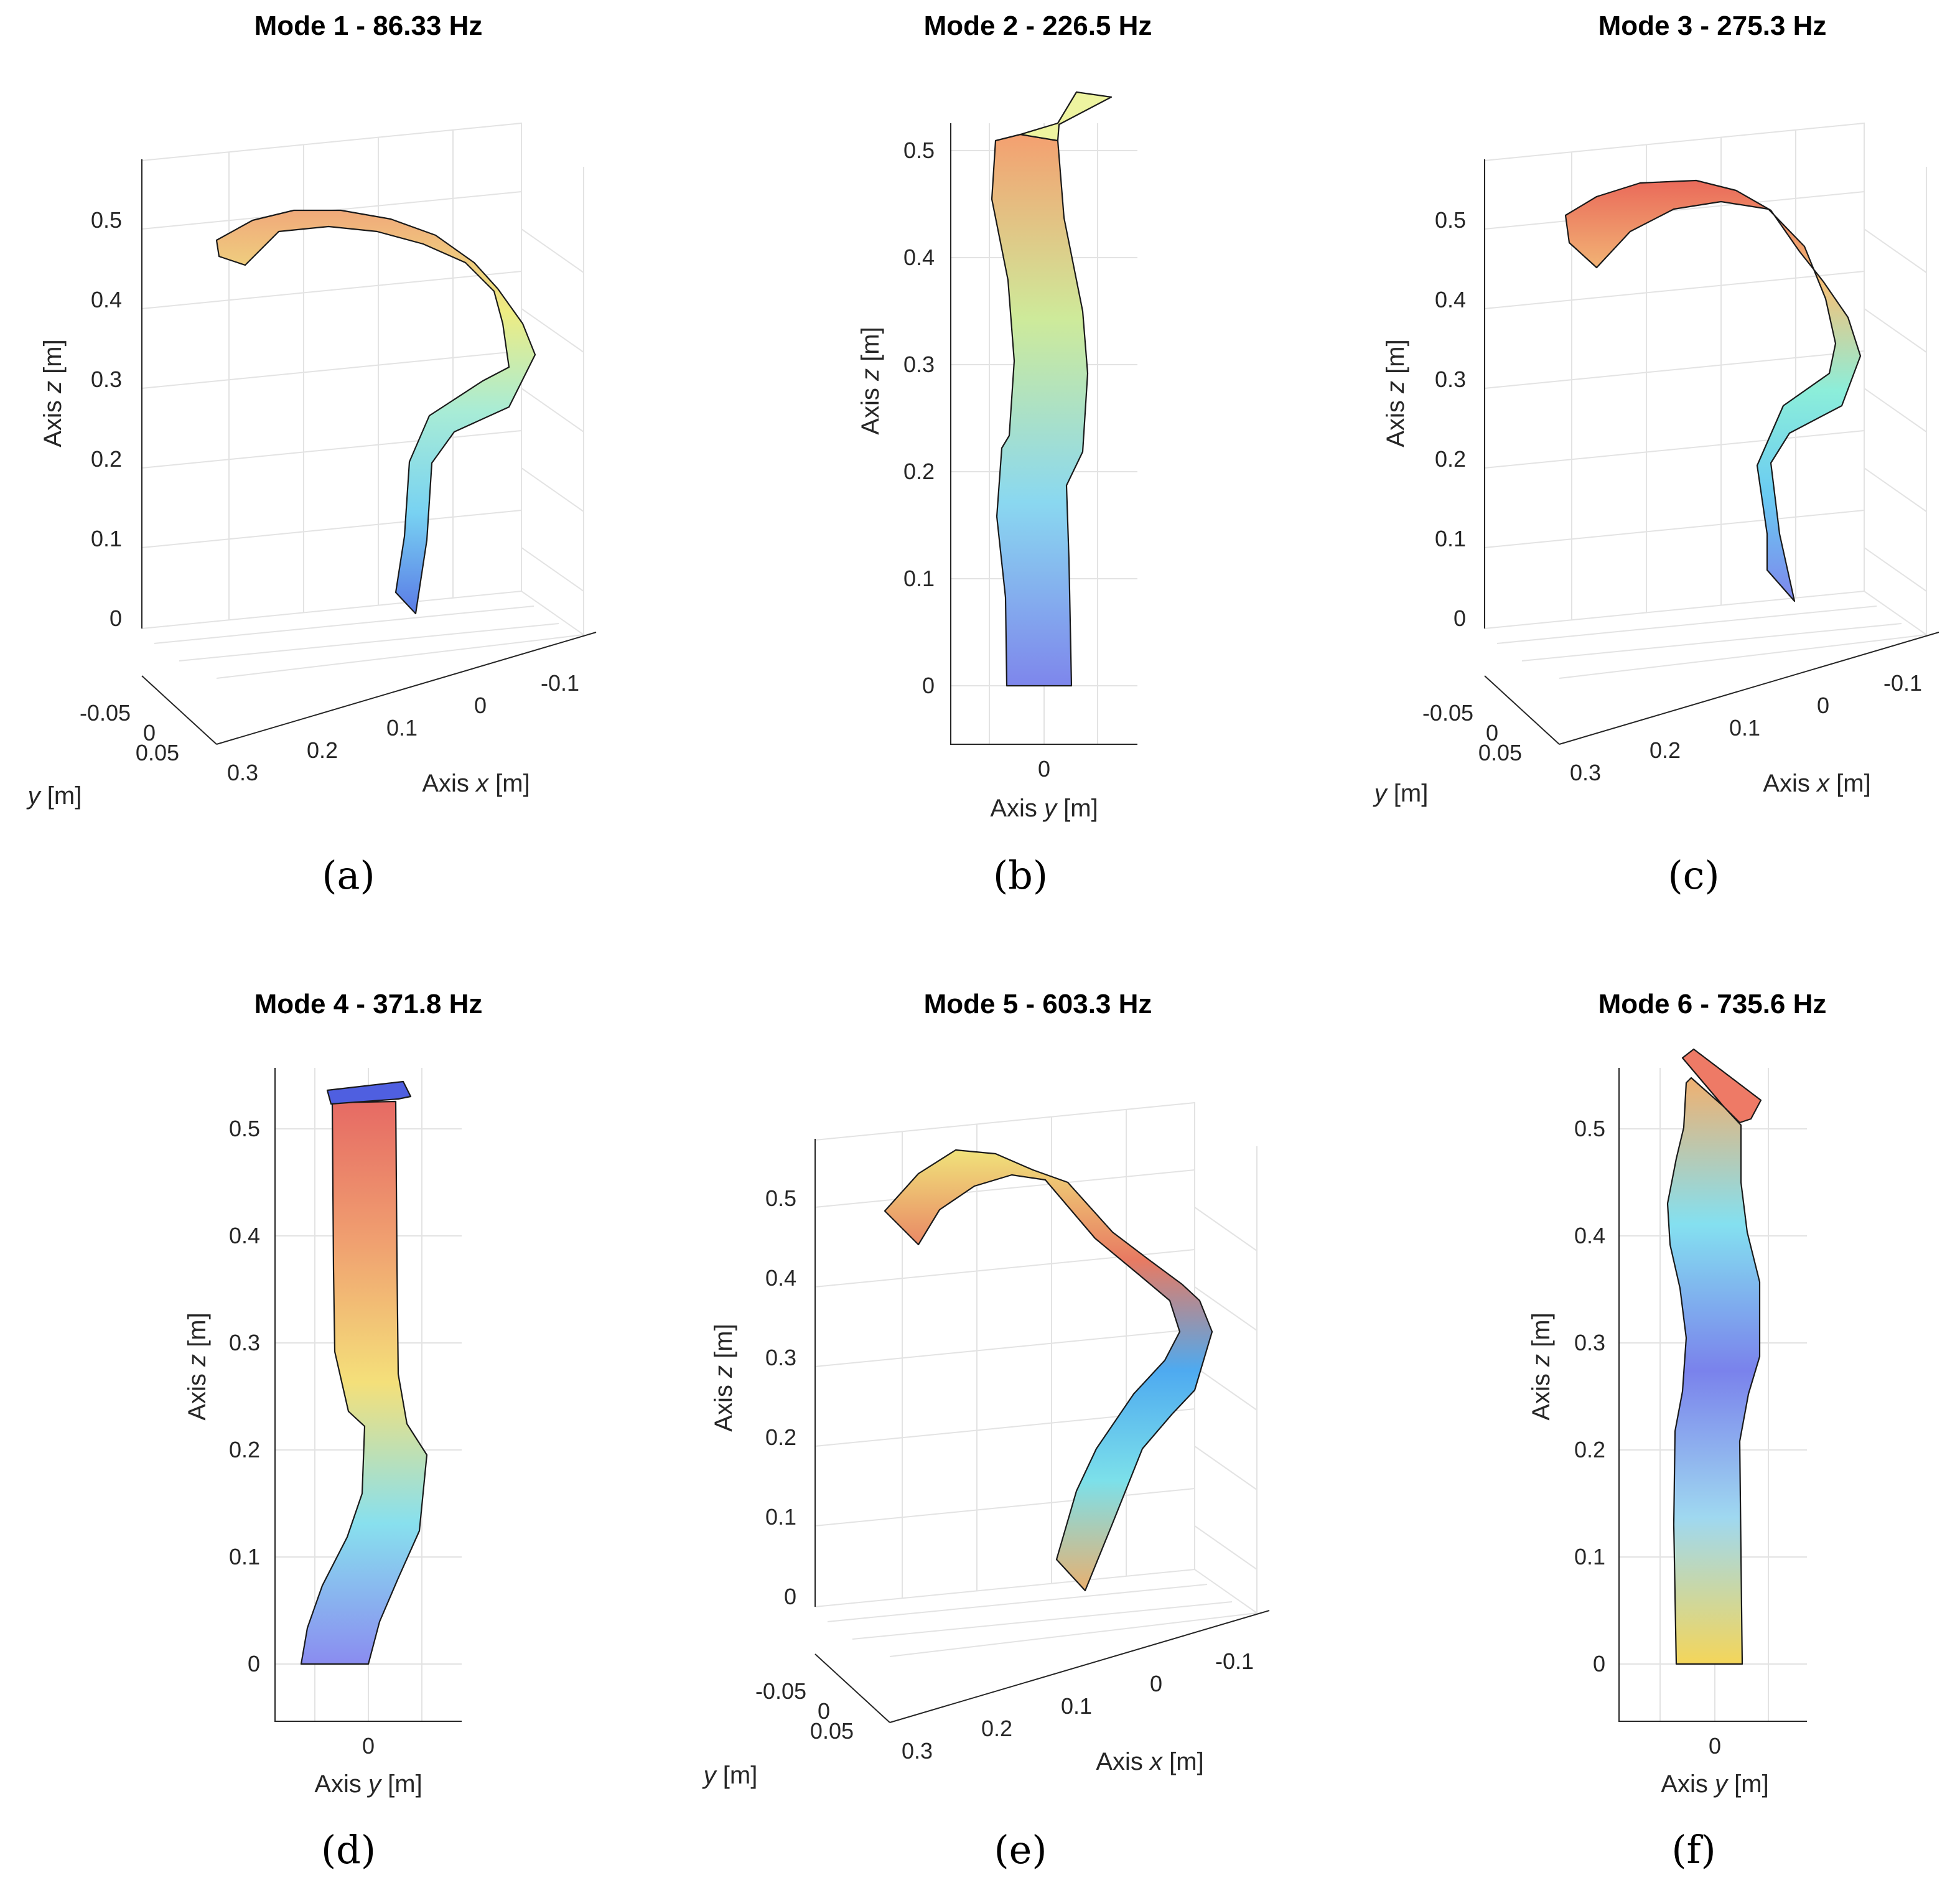 The image size is (1960, 1898). What do you see at coordinates (368, 1784) in the screenshot?
I see `panel-d-y-axis-label: Axis y [m]` at bounding box center [368, 1784].